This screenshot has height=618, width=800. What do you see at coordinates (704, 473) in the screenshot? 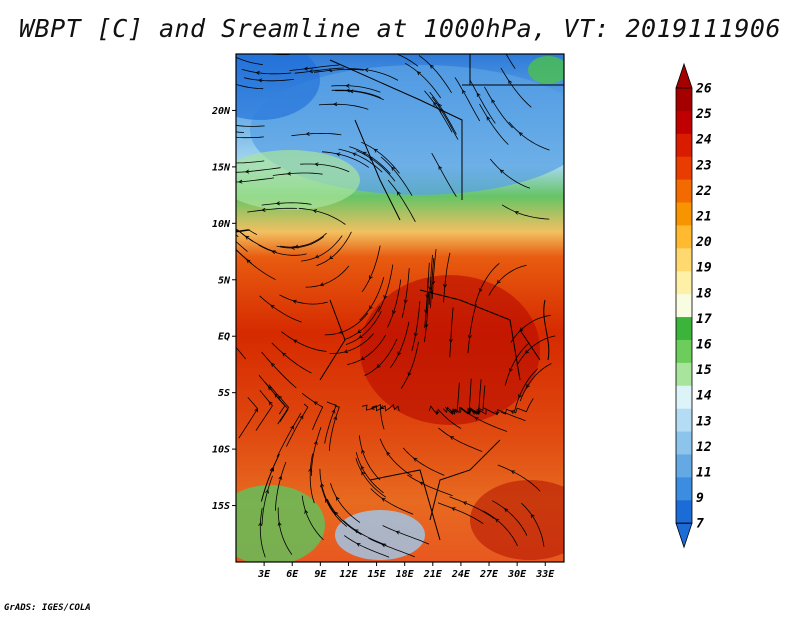
I see `colorbar-label: 11` at bounding box center [704, 473].